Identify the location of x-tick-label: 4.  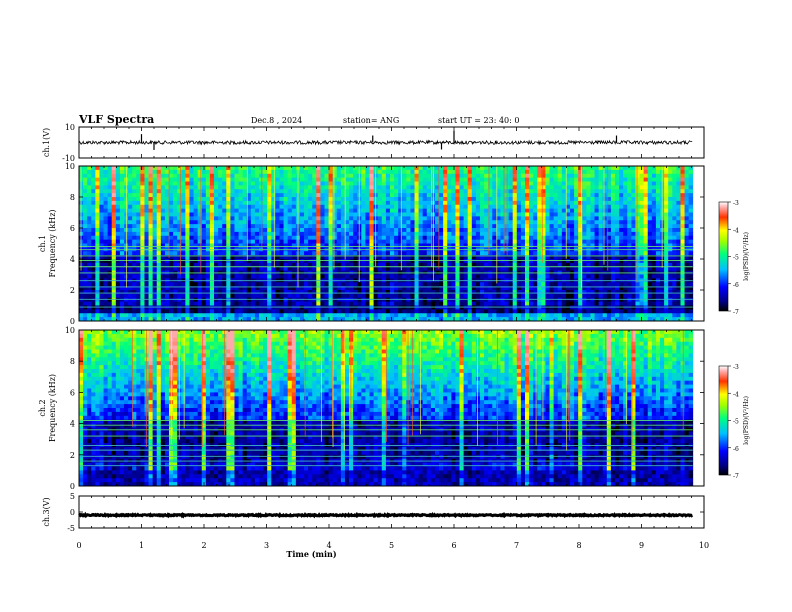
(328, 545).